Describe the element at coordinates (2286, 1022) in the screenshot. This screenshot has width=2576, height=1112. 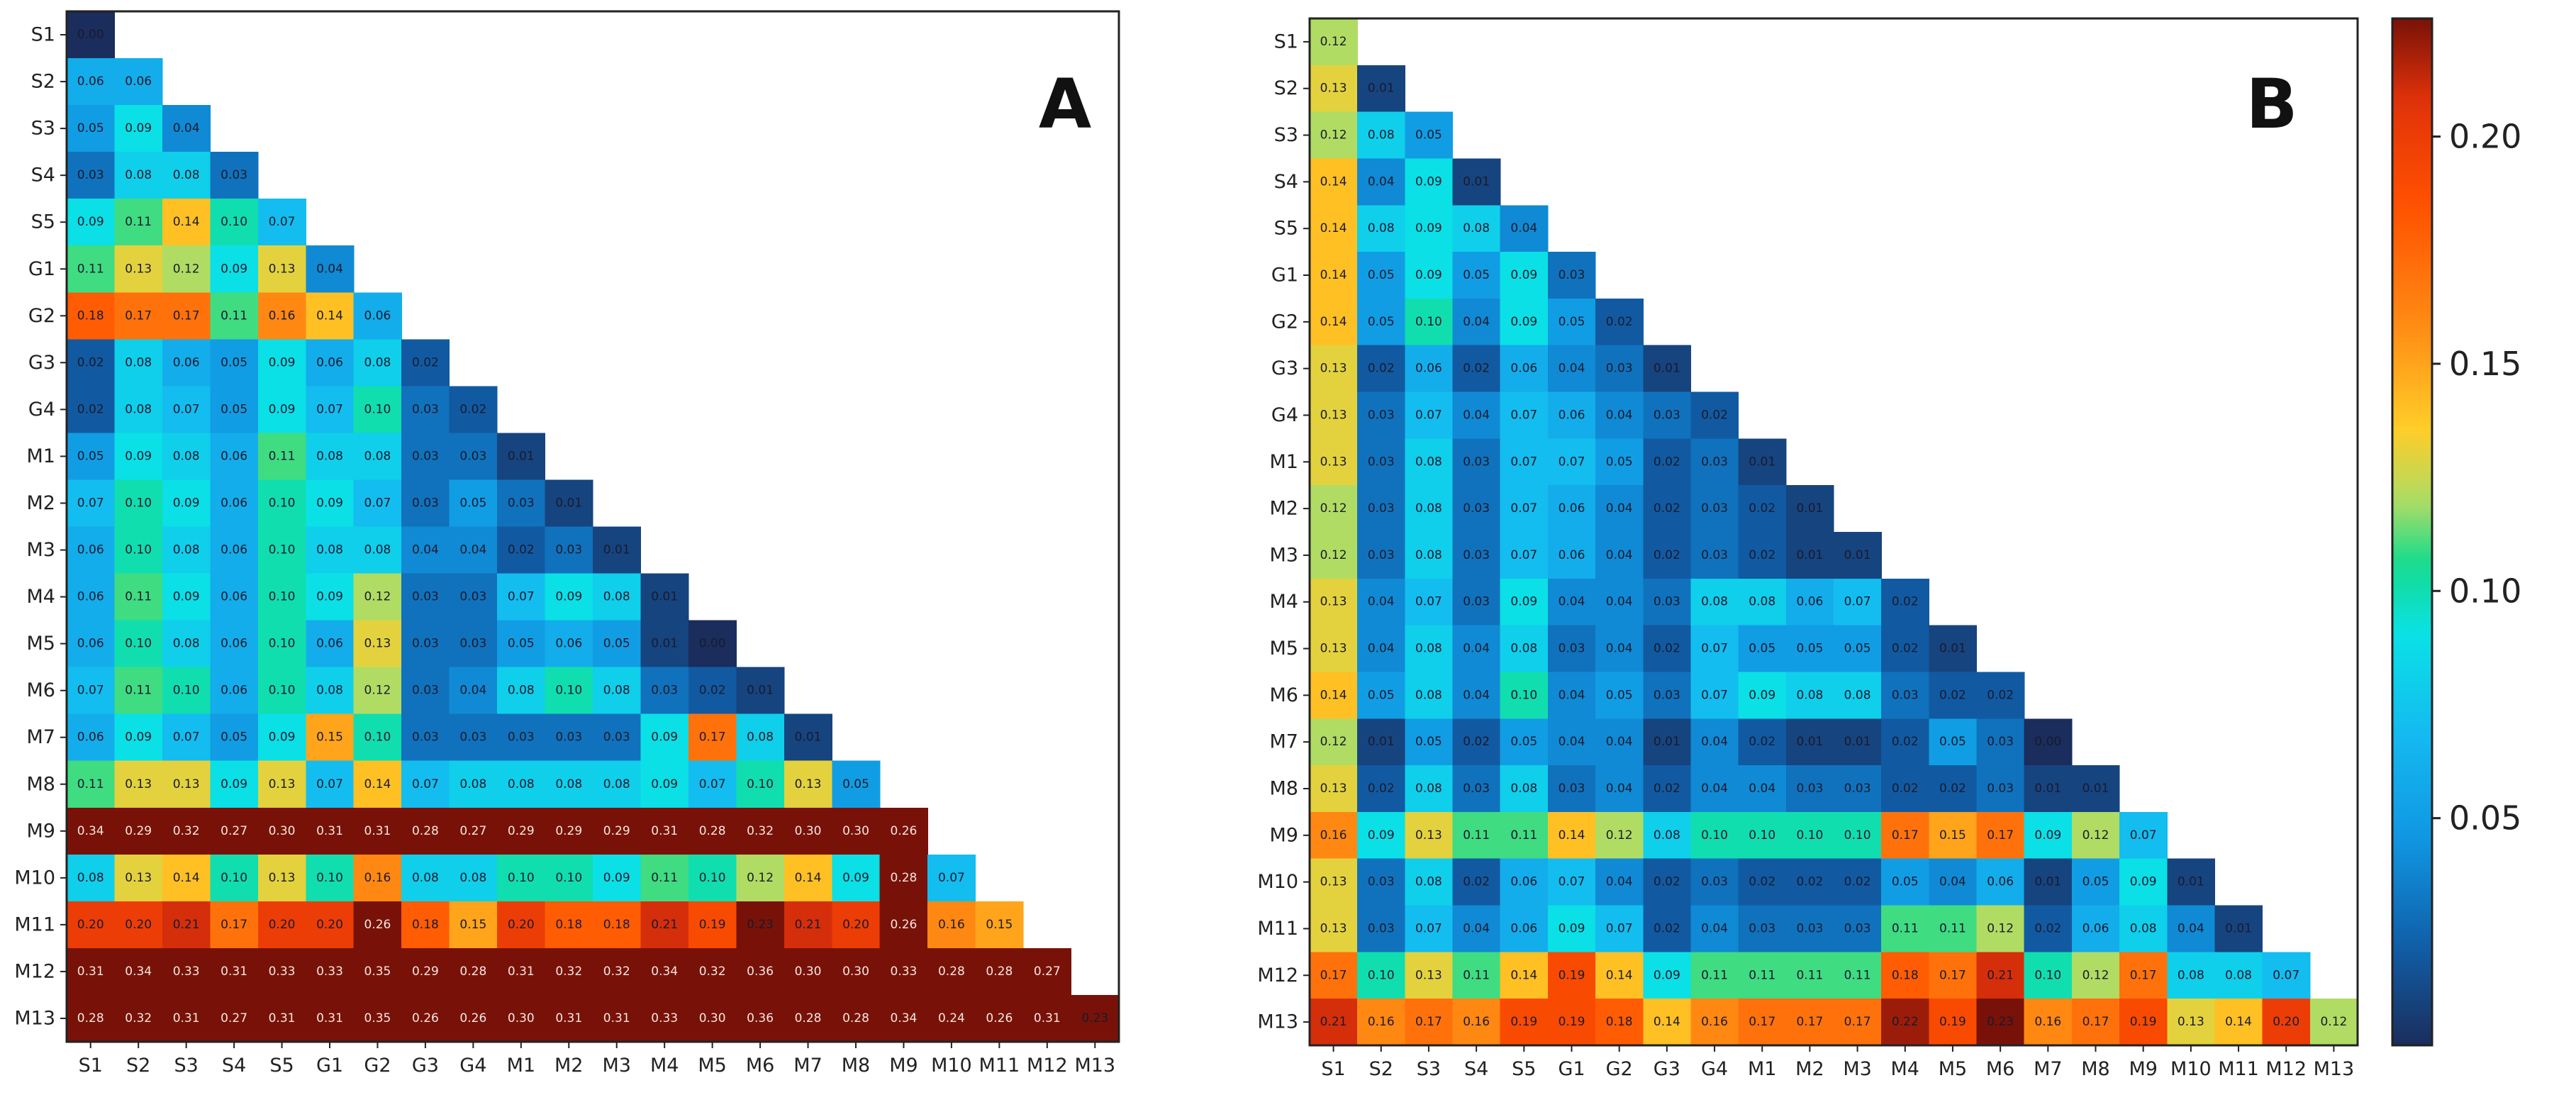
I see `cell-value-label: 0.20` at that location.